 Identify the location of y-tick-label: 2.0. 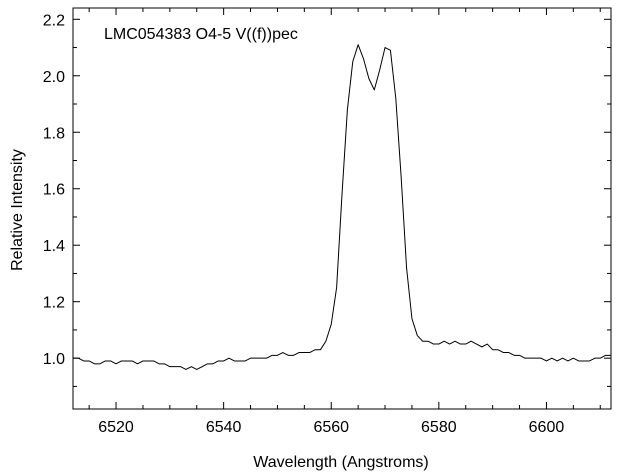
(54, 77).